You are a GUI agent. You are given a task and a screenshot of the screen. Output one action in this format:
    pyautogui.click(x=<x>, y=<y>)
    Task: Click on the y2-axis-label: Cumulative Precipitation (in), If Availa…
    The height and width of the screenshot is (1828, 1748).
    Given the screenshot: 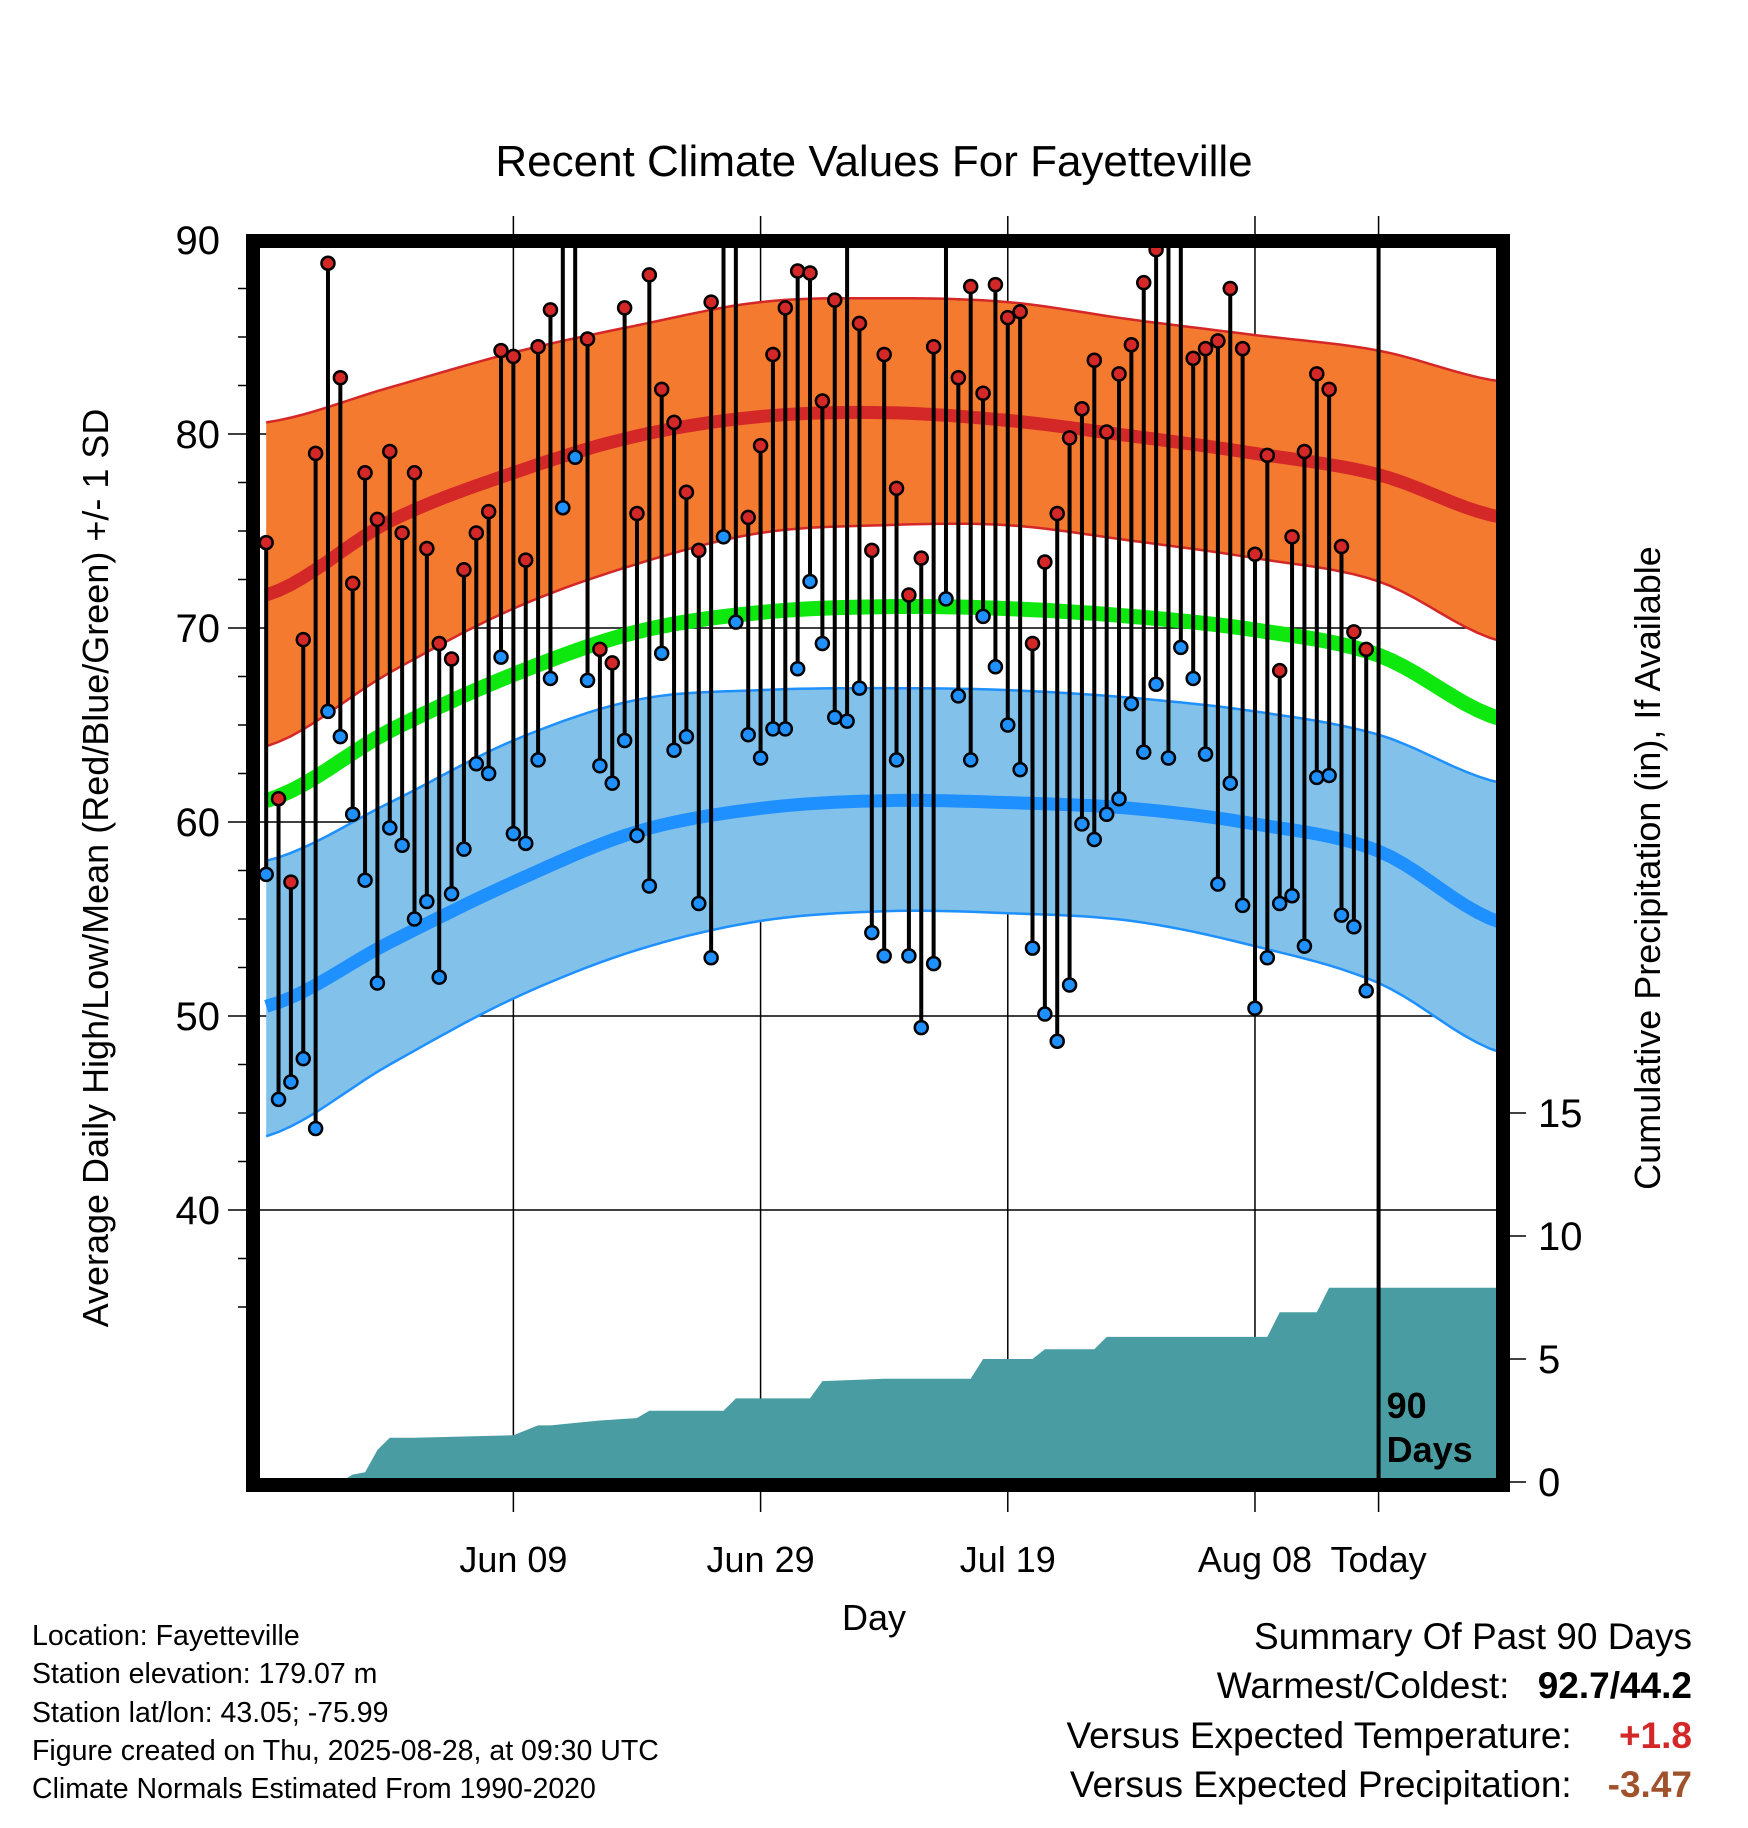 What is the action you would take?
    pyautogui.click(x=1647, y=868)
    